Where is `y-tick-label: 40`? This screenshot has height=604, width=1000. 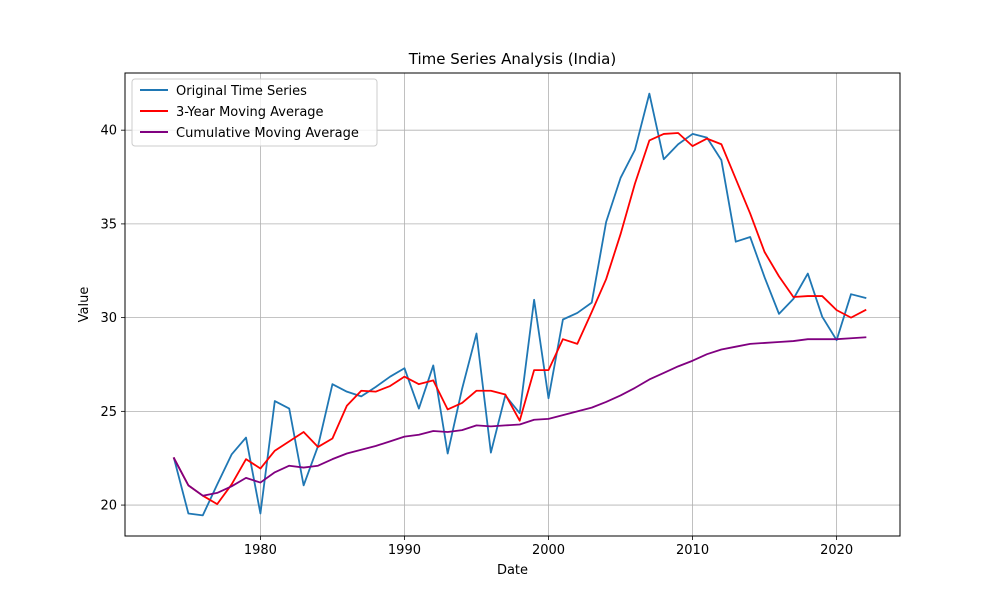 y-tick-label: 40 is located at coordinates (108, 131).